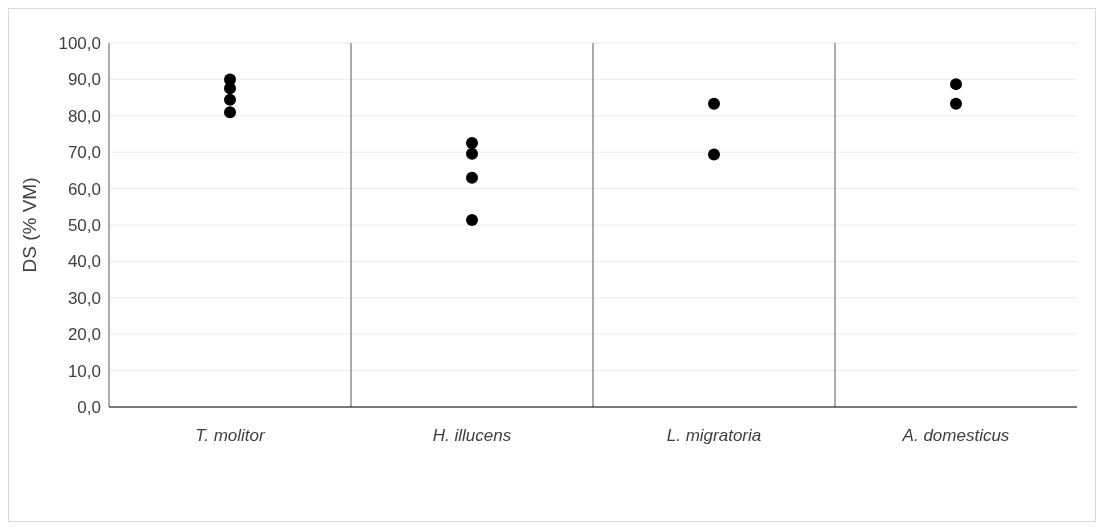 This screenshot has height=528, width=1102. Describe the element at coordinates (84, 116) in the screenshot. I see `y-tick-label: 80,0` at that location.